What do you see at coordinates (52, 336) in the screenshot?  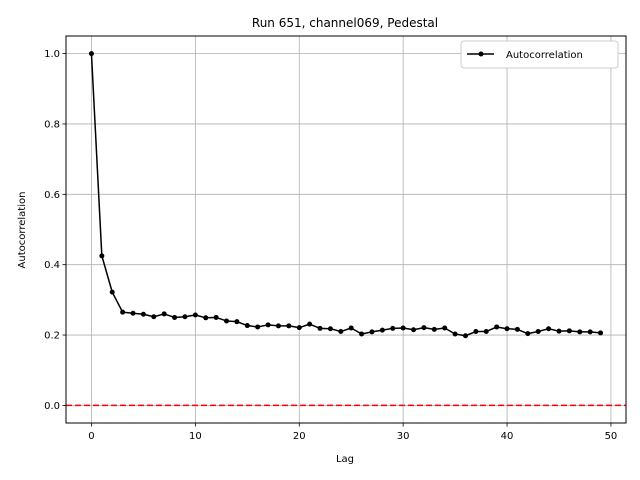 I see `y-tick-label: 0.2` at bounding box center [52, 336].